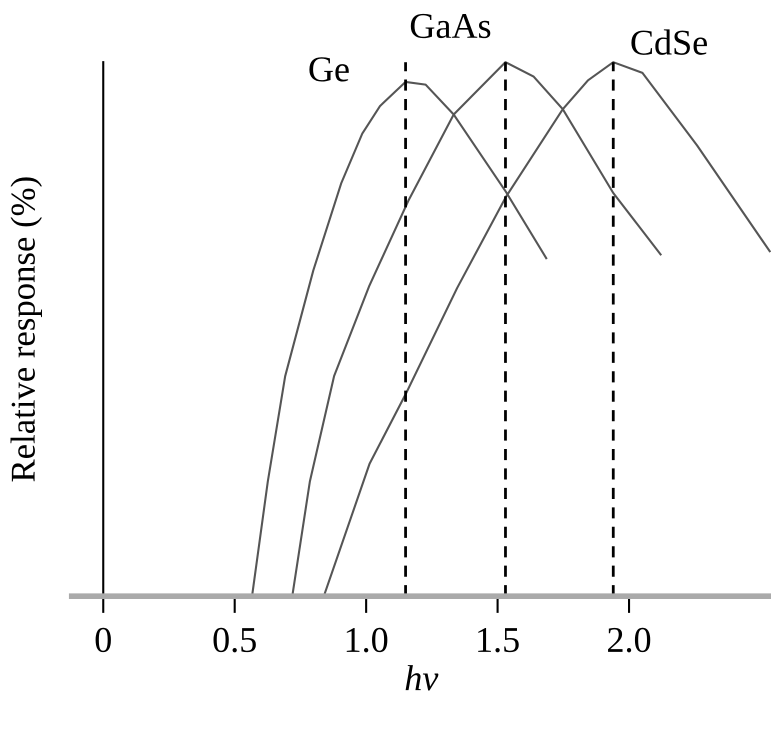 This screenshot has height=749, width=771. What do you see at coordinates (629, 640) in the screenshot?
I see `x-tick-label: 2.0` at bounding box center [629, 640].